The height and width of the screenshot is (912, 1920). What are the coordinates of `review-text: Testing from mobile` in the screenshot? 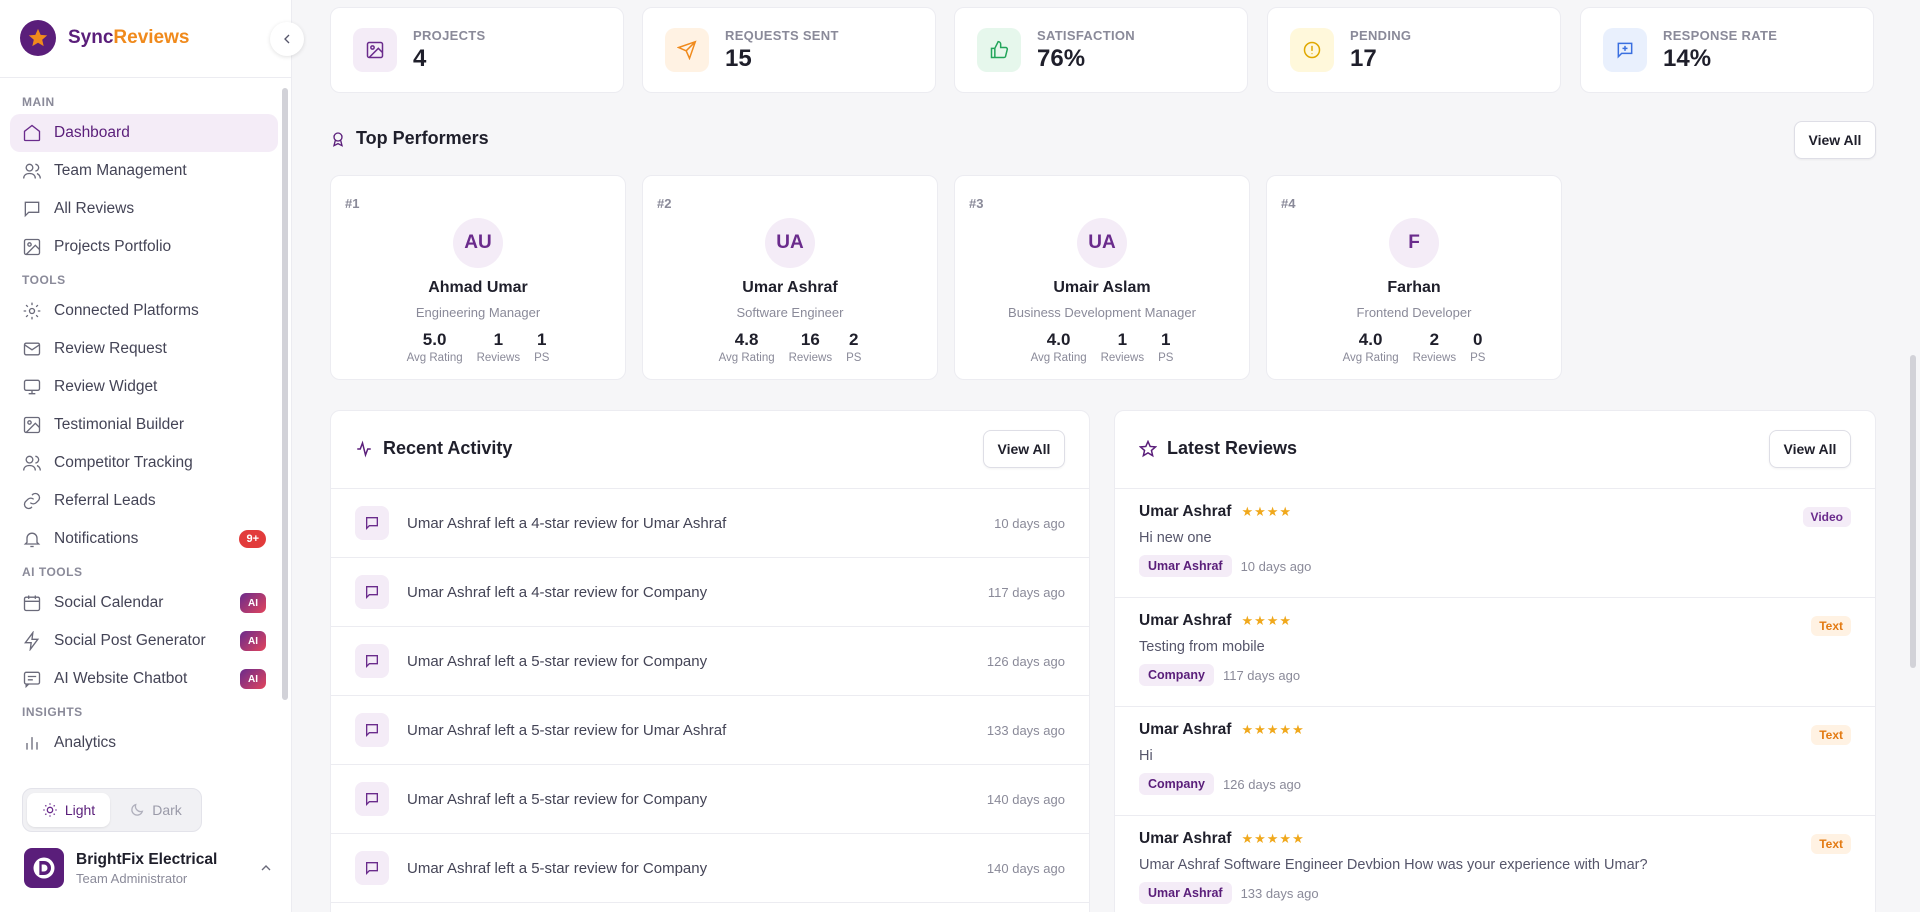 It's located at (1202, 647).